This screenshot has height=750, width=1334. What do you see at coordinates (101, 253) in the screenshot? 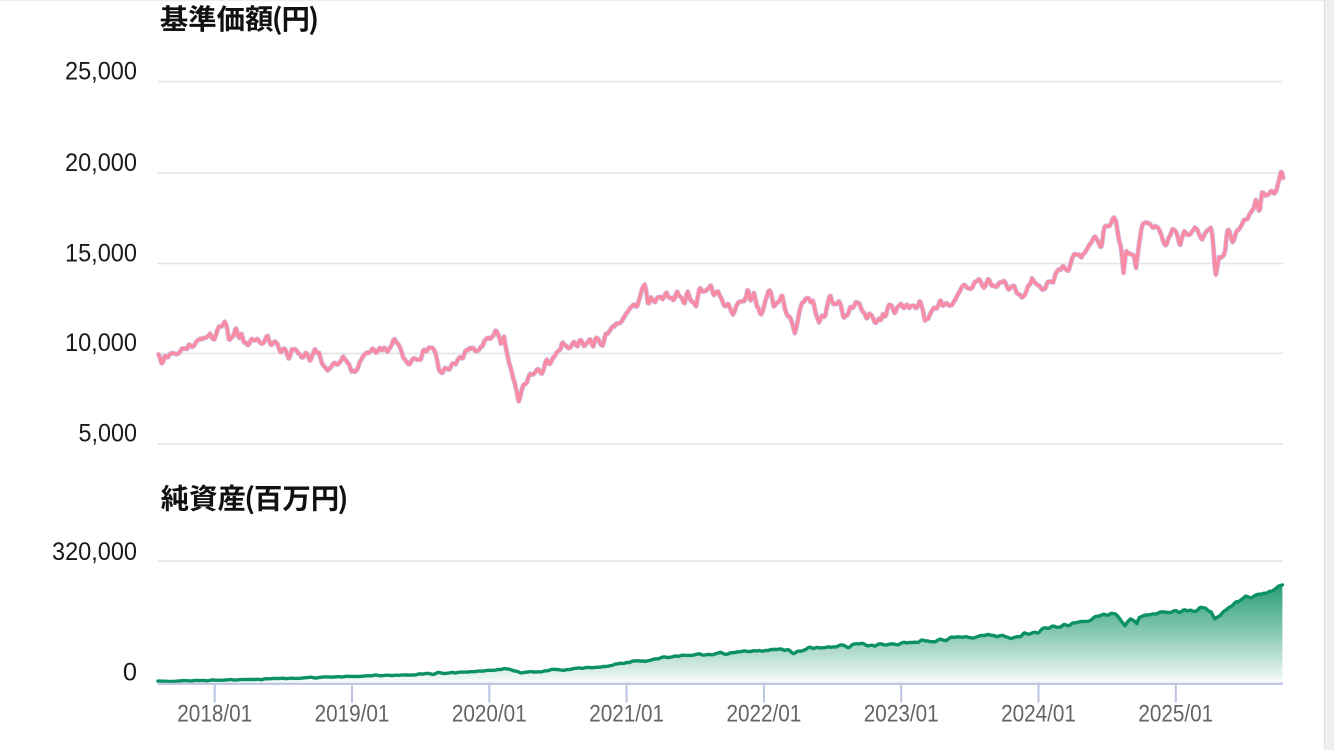
I see `svg-text: 15,000` at bounding box center [101, 253].